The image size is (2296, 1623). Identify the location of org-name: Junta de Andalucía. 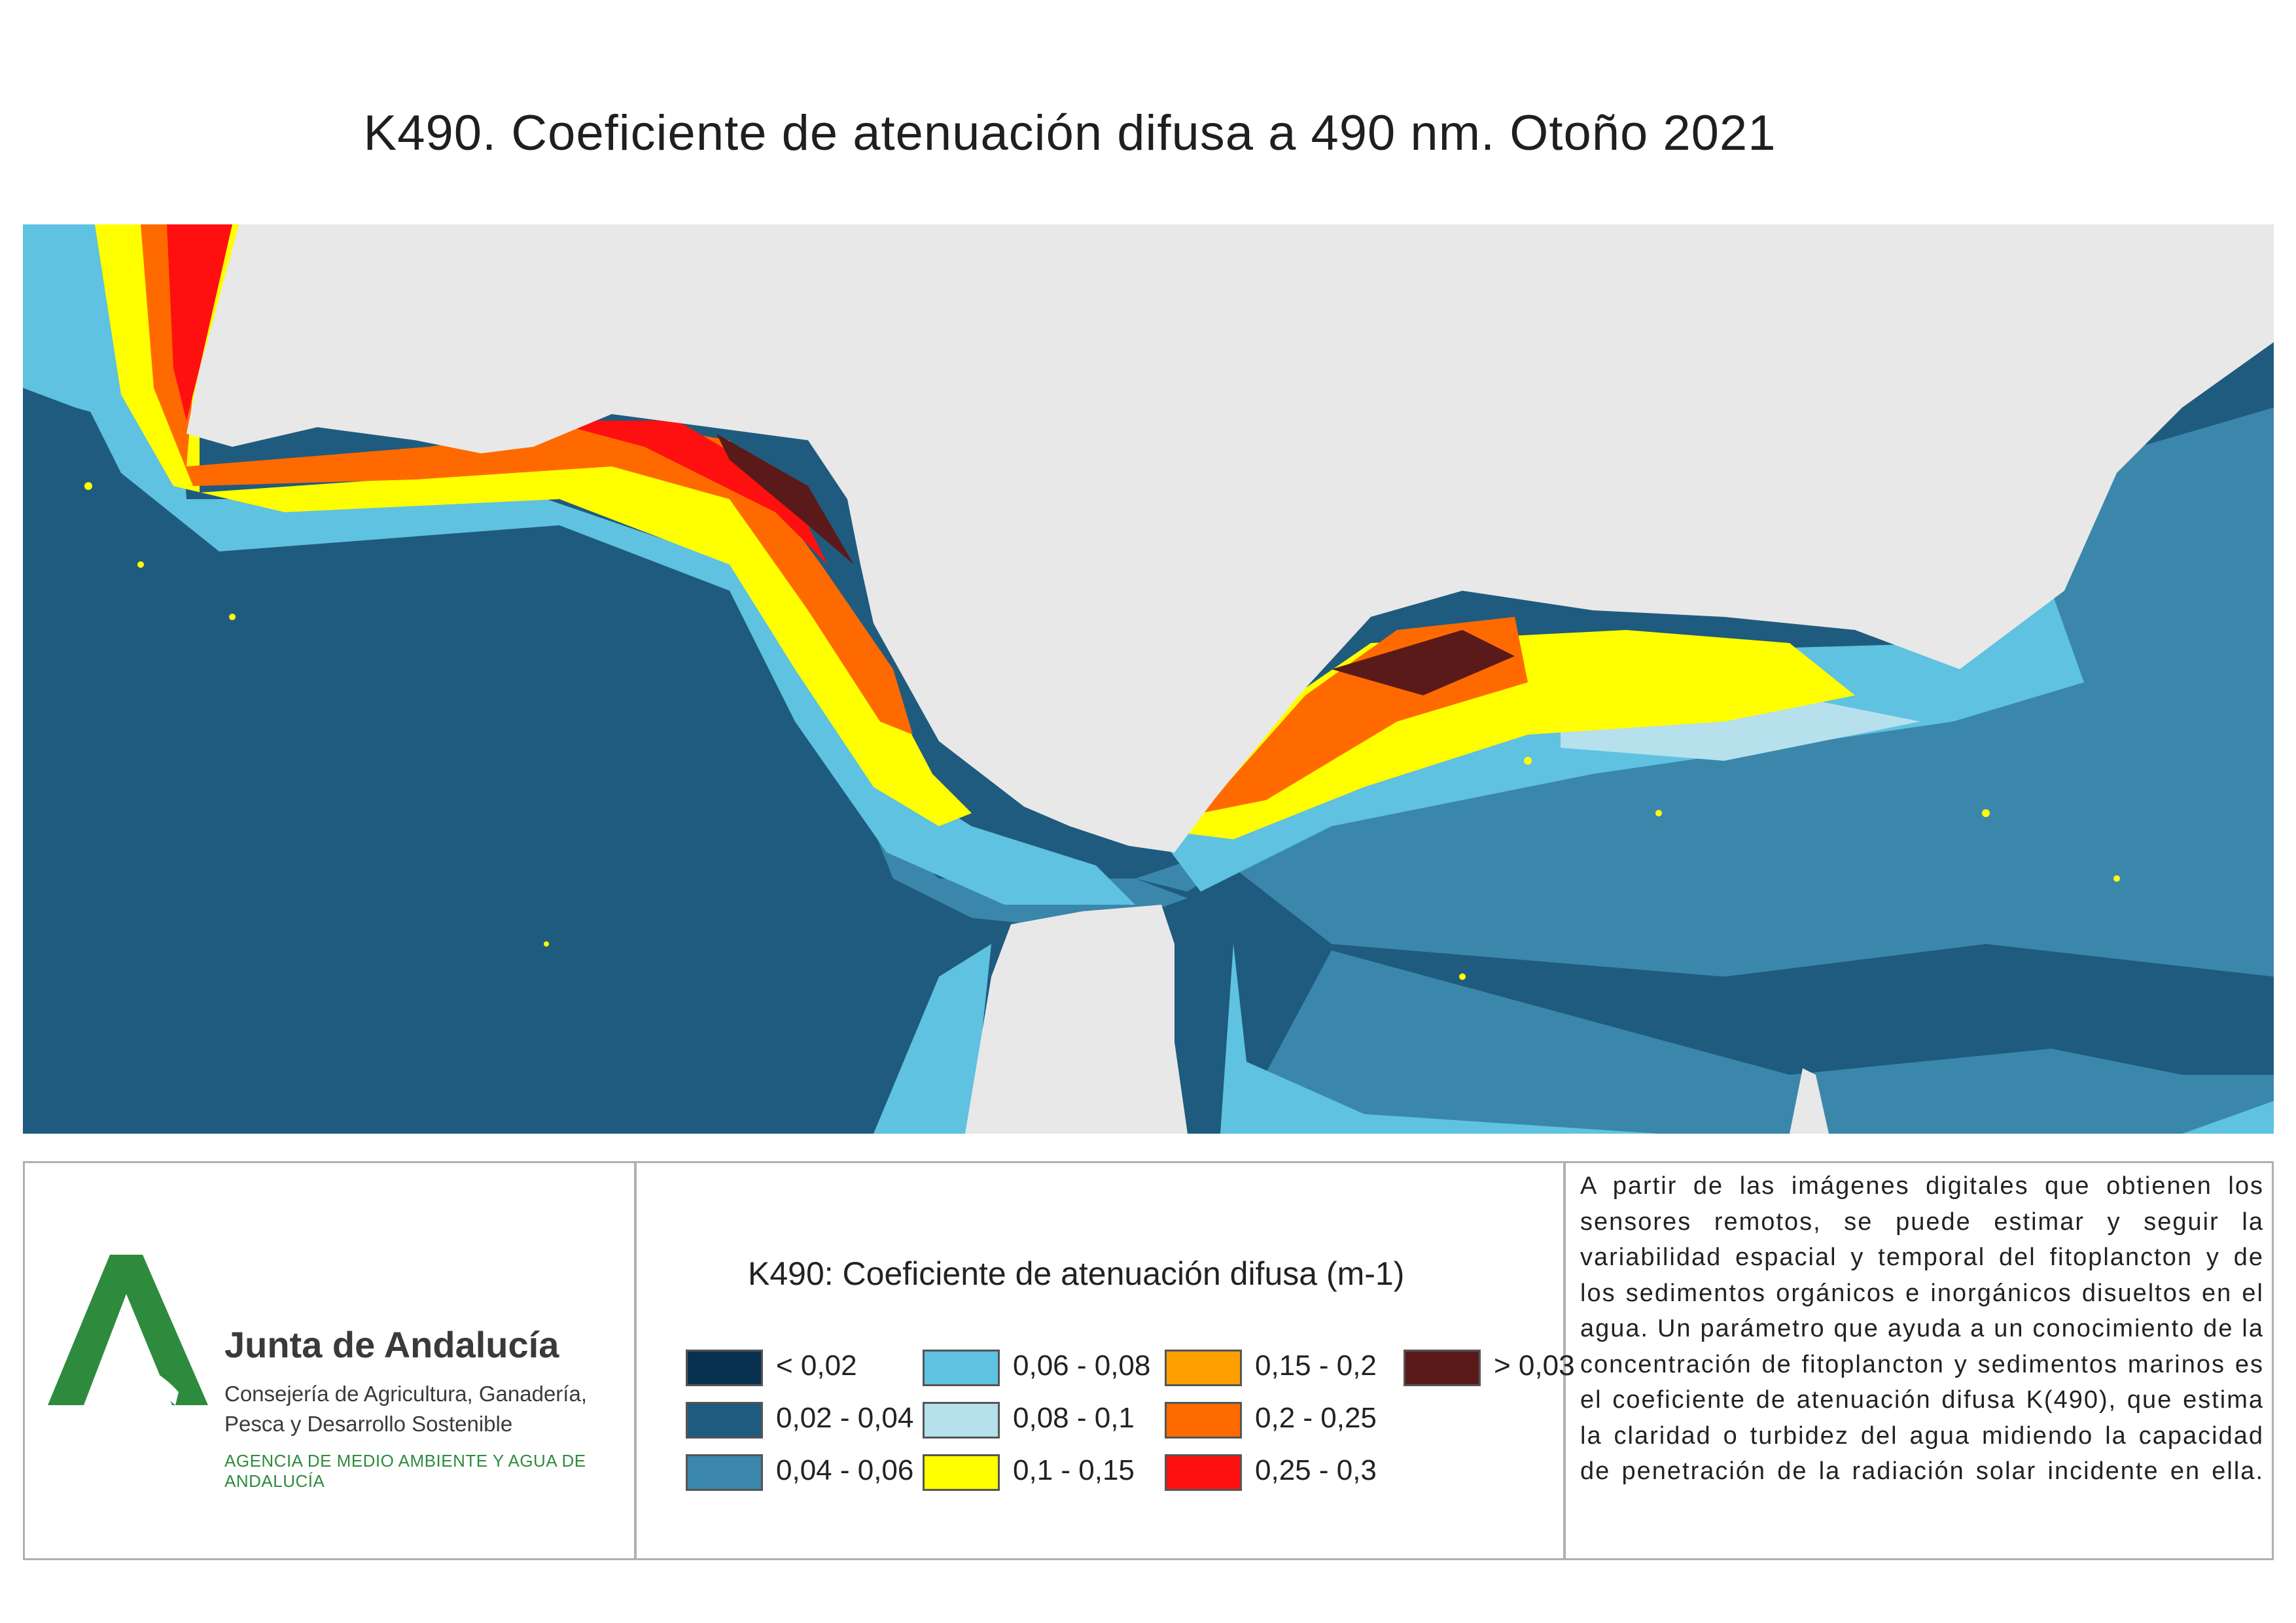
(392, 1344).